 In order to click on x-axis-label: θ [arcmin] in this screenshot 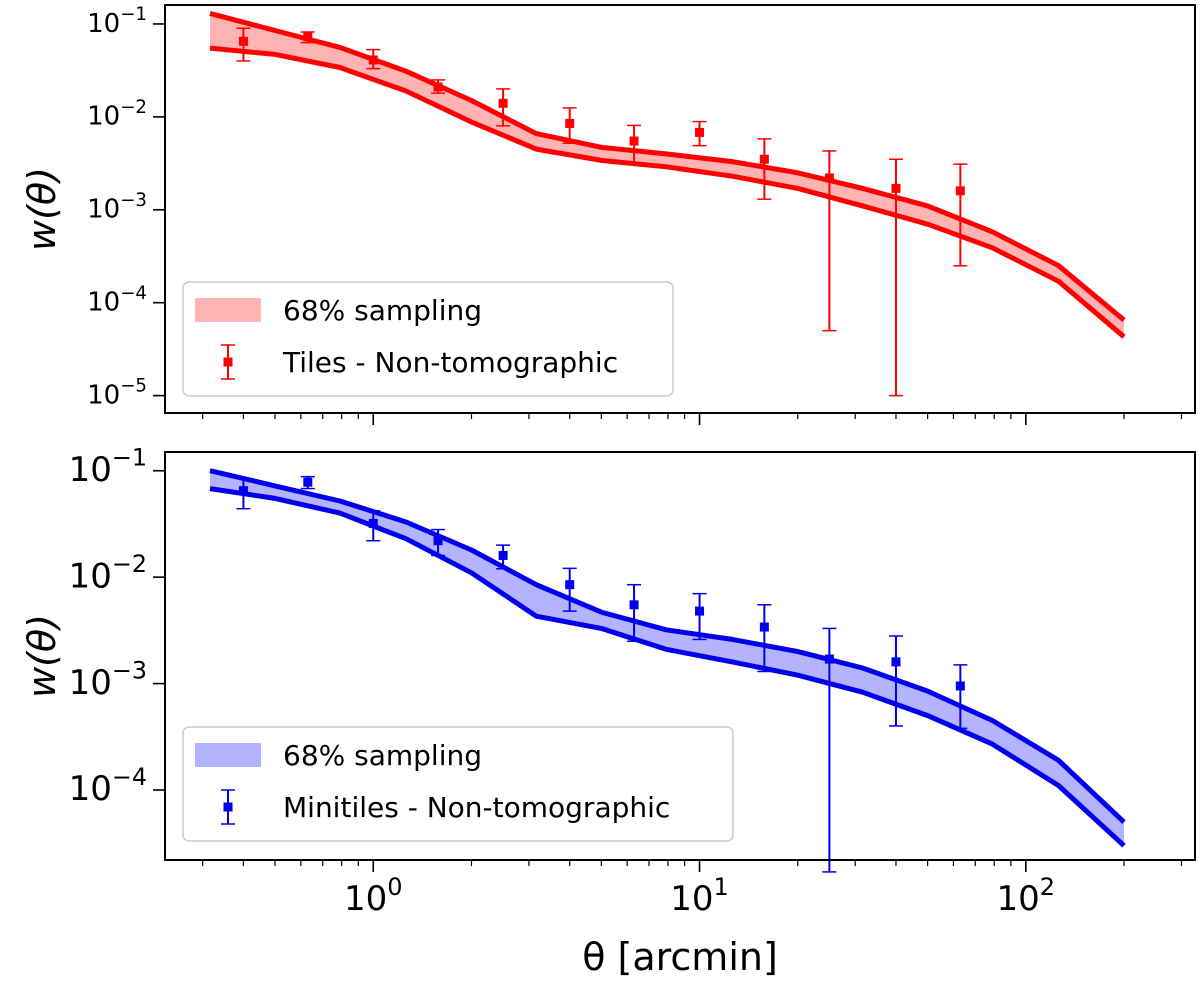, I will do `click(680, 957)`.